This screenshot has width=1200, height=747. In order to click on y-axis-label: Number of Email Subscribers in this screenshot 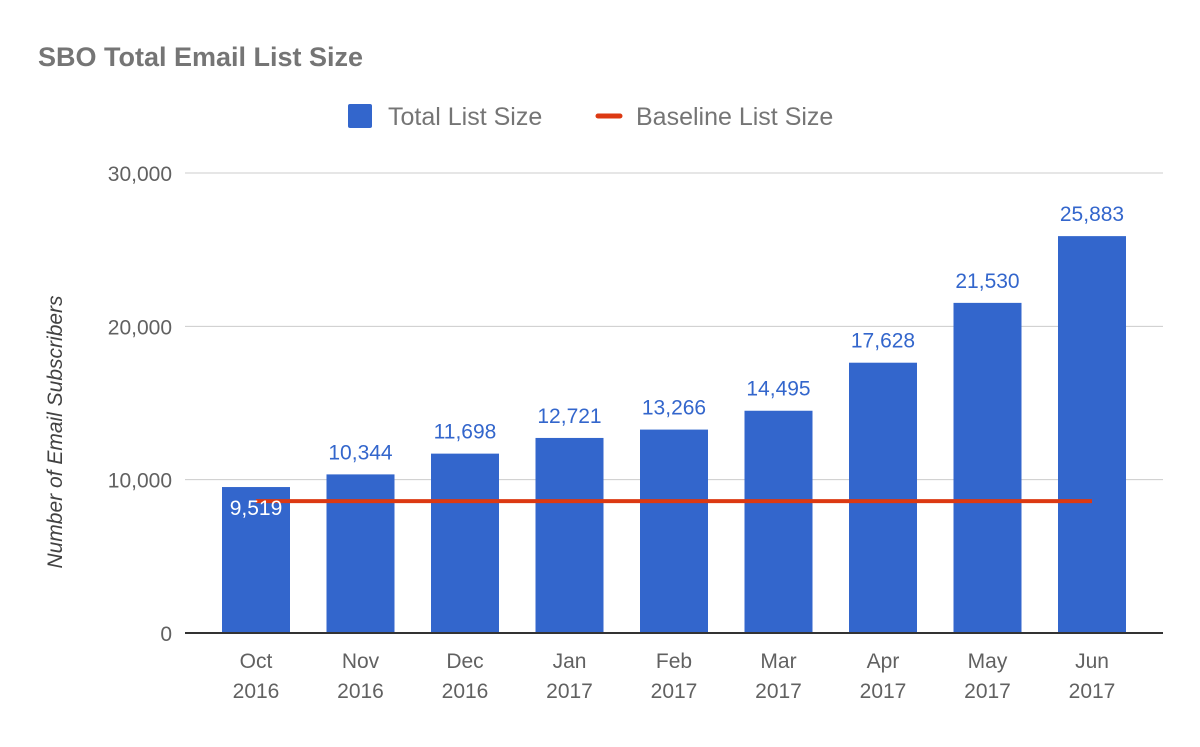, I will do `click(55, 432)`.